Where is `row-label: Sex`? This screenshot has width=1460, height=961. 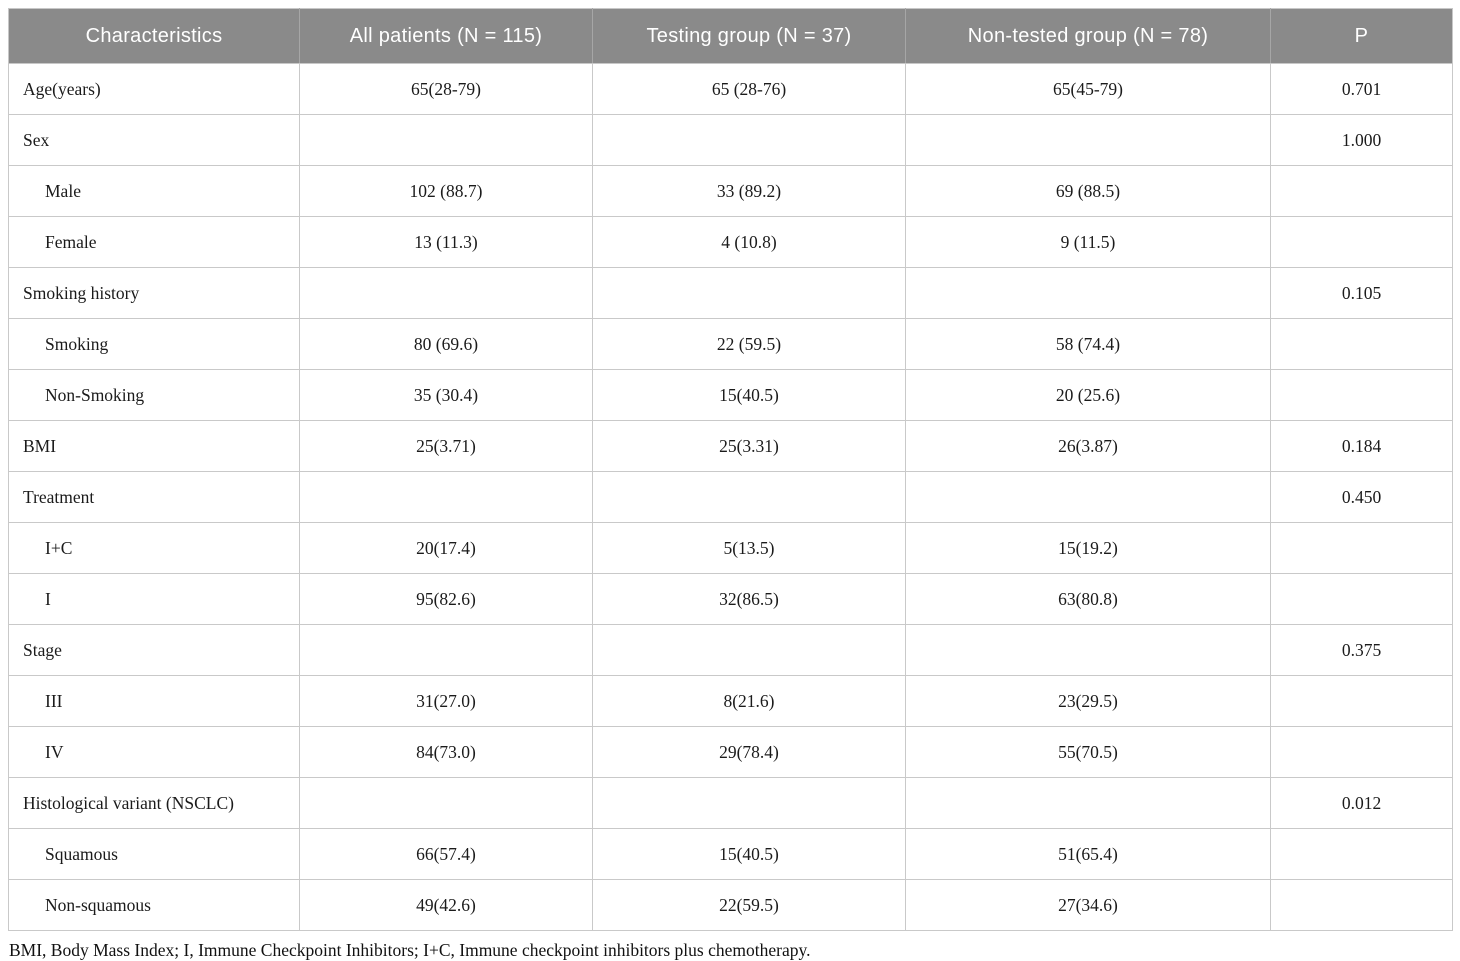
row-label: Sex is located at coordinates (154, 140).